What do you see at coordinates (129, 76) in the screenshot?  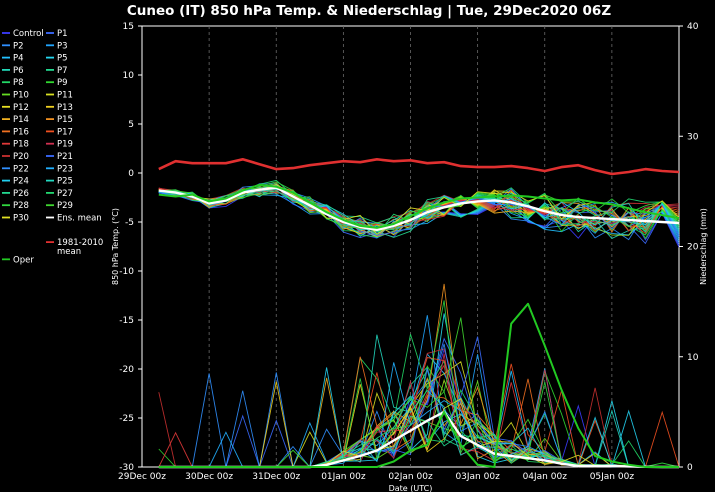 I see `y-tick-label: 10` at bounding box center [129, 76].